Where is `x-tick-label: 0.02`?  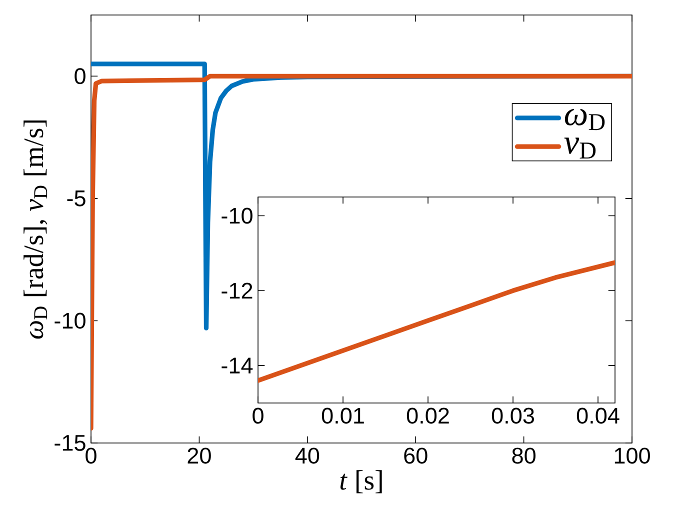 x-tick-label: 0.02 is located at coordinates (427, 416).